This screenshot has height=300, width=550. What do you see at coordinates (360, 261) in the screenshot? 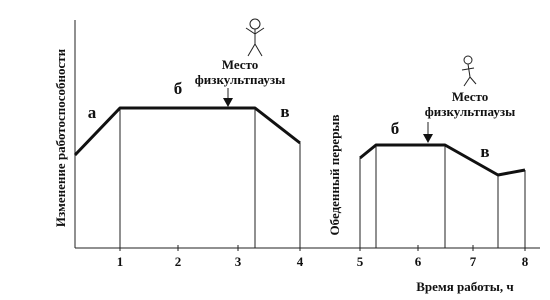
I see `x-tick-label: 5` at bounding box center [360, 261].